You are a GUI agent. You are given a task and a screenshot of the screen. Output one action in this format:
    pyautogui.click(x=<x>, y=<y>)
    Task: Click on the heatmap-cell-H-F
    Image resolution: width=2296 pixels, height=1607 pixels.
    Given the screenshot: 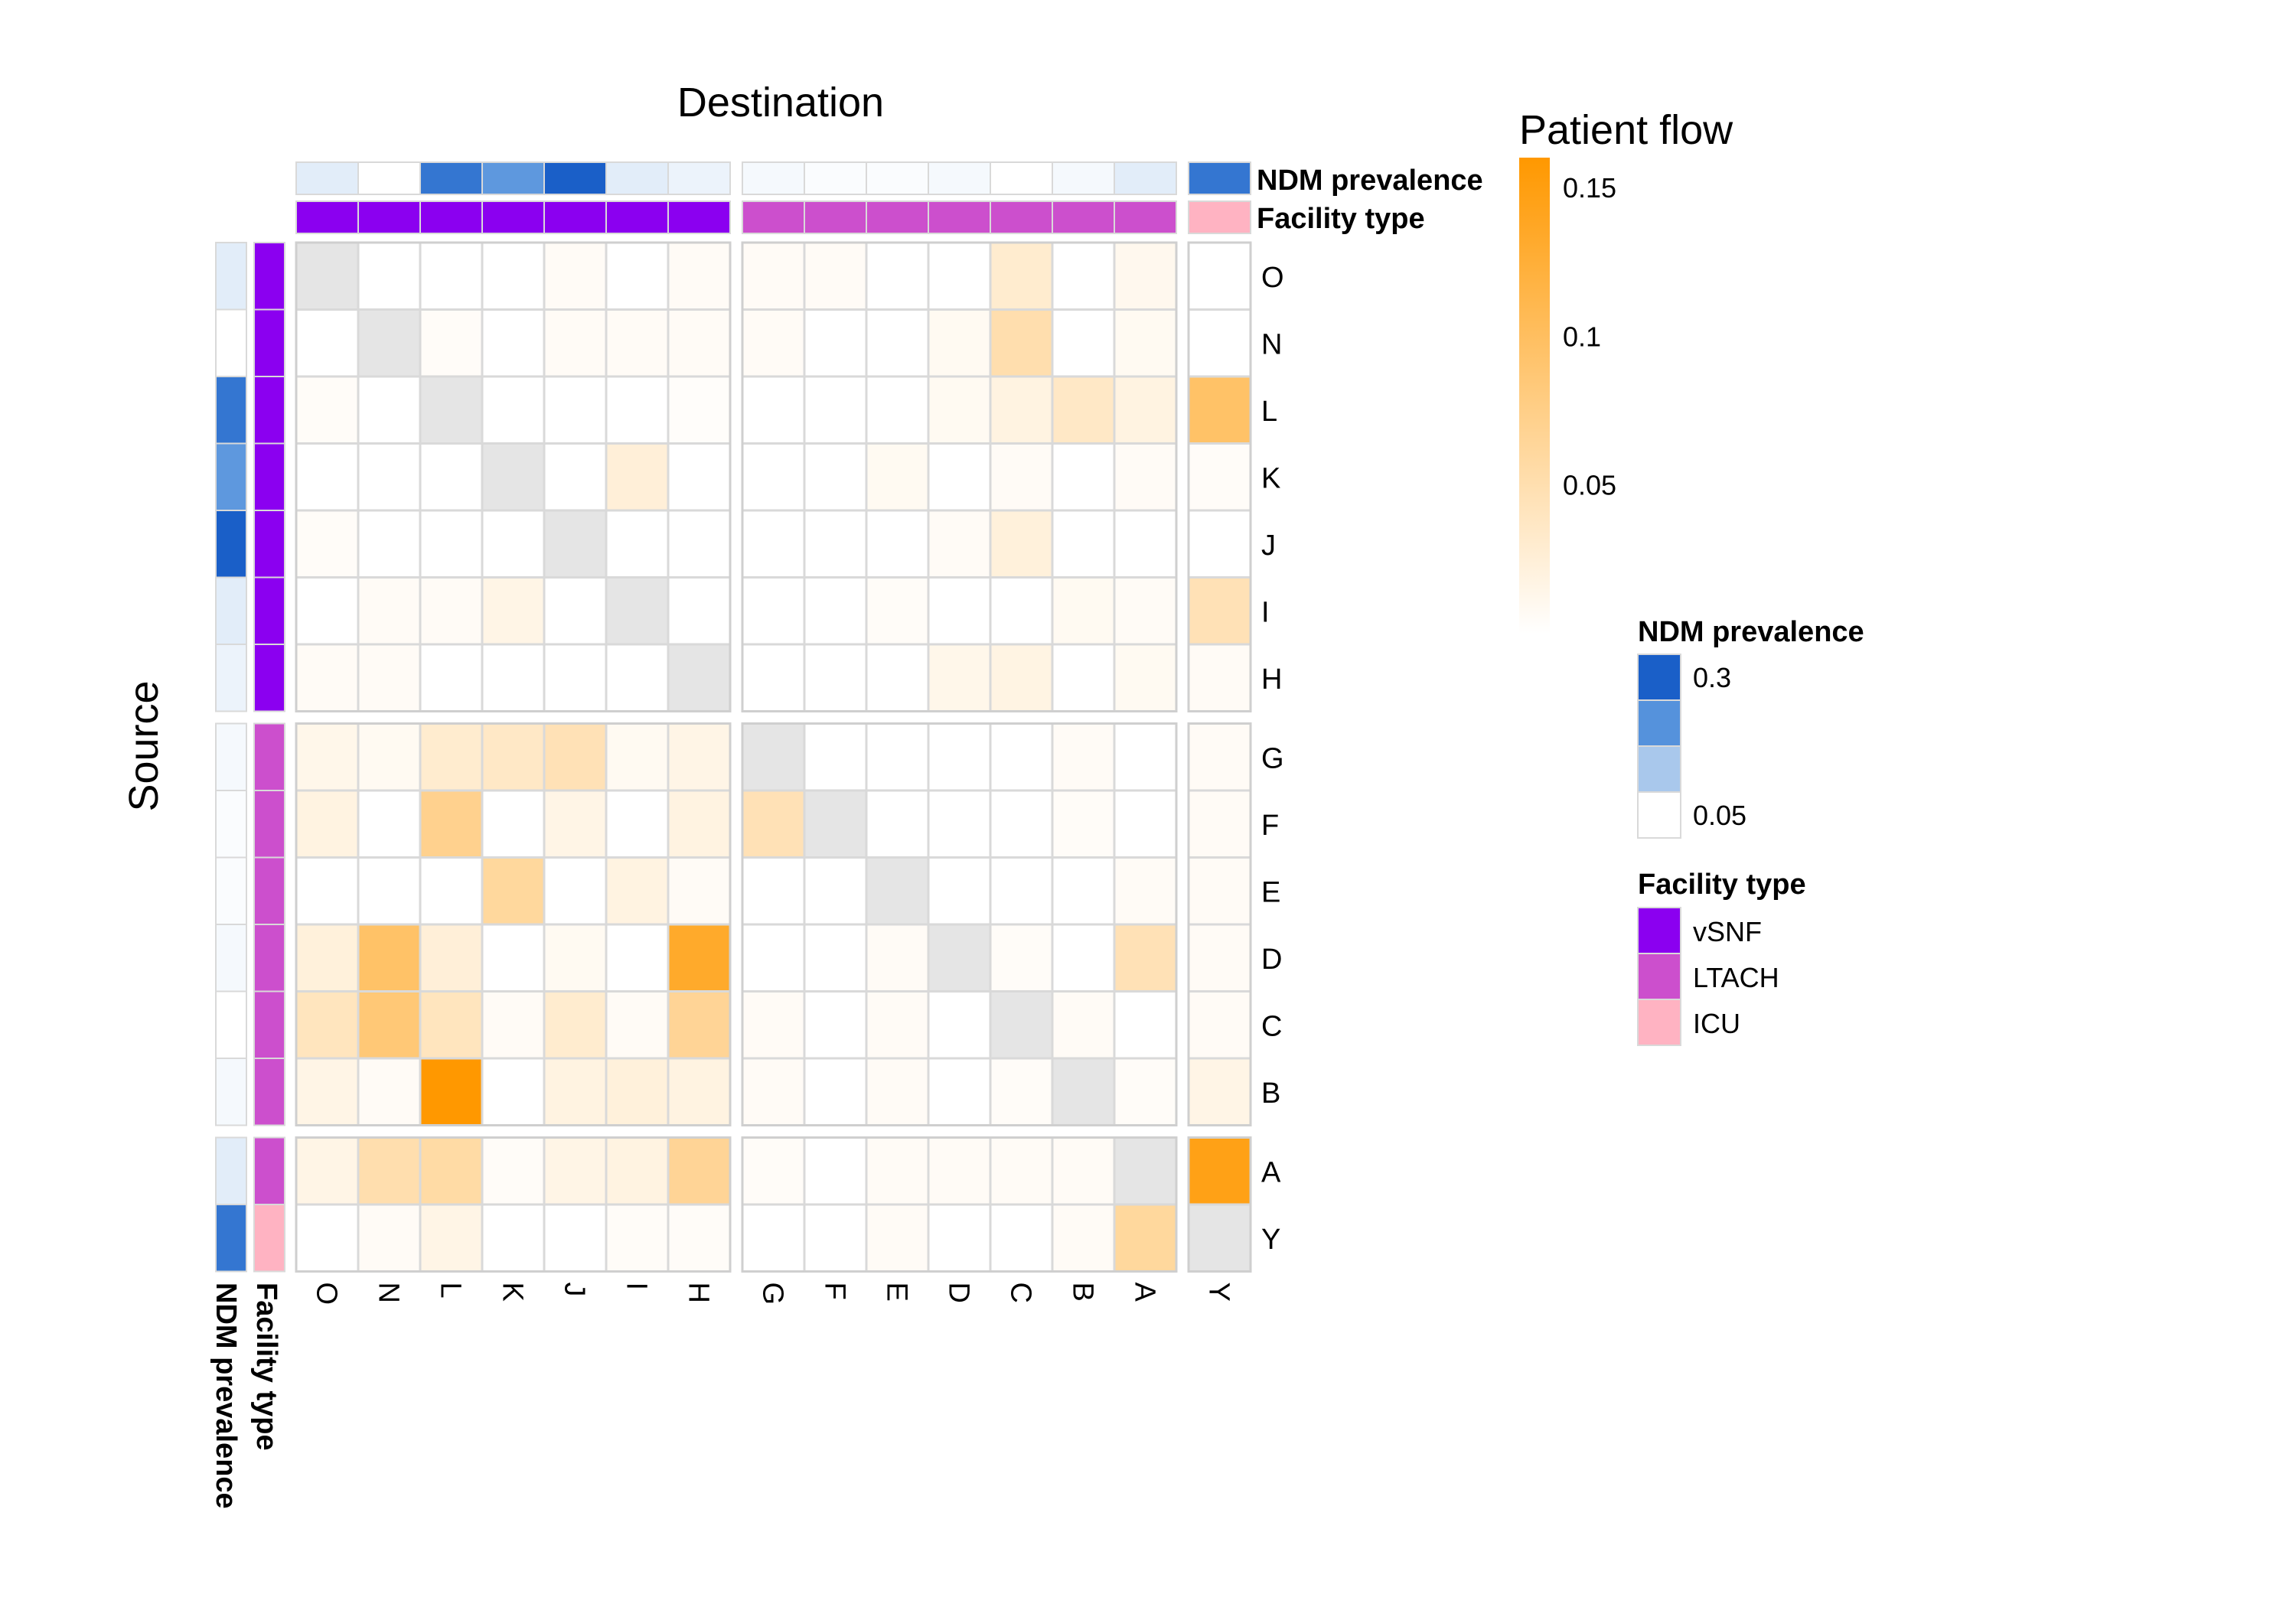 What is the action you would take?
    pyautogui.click(x=835, y=678)
    